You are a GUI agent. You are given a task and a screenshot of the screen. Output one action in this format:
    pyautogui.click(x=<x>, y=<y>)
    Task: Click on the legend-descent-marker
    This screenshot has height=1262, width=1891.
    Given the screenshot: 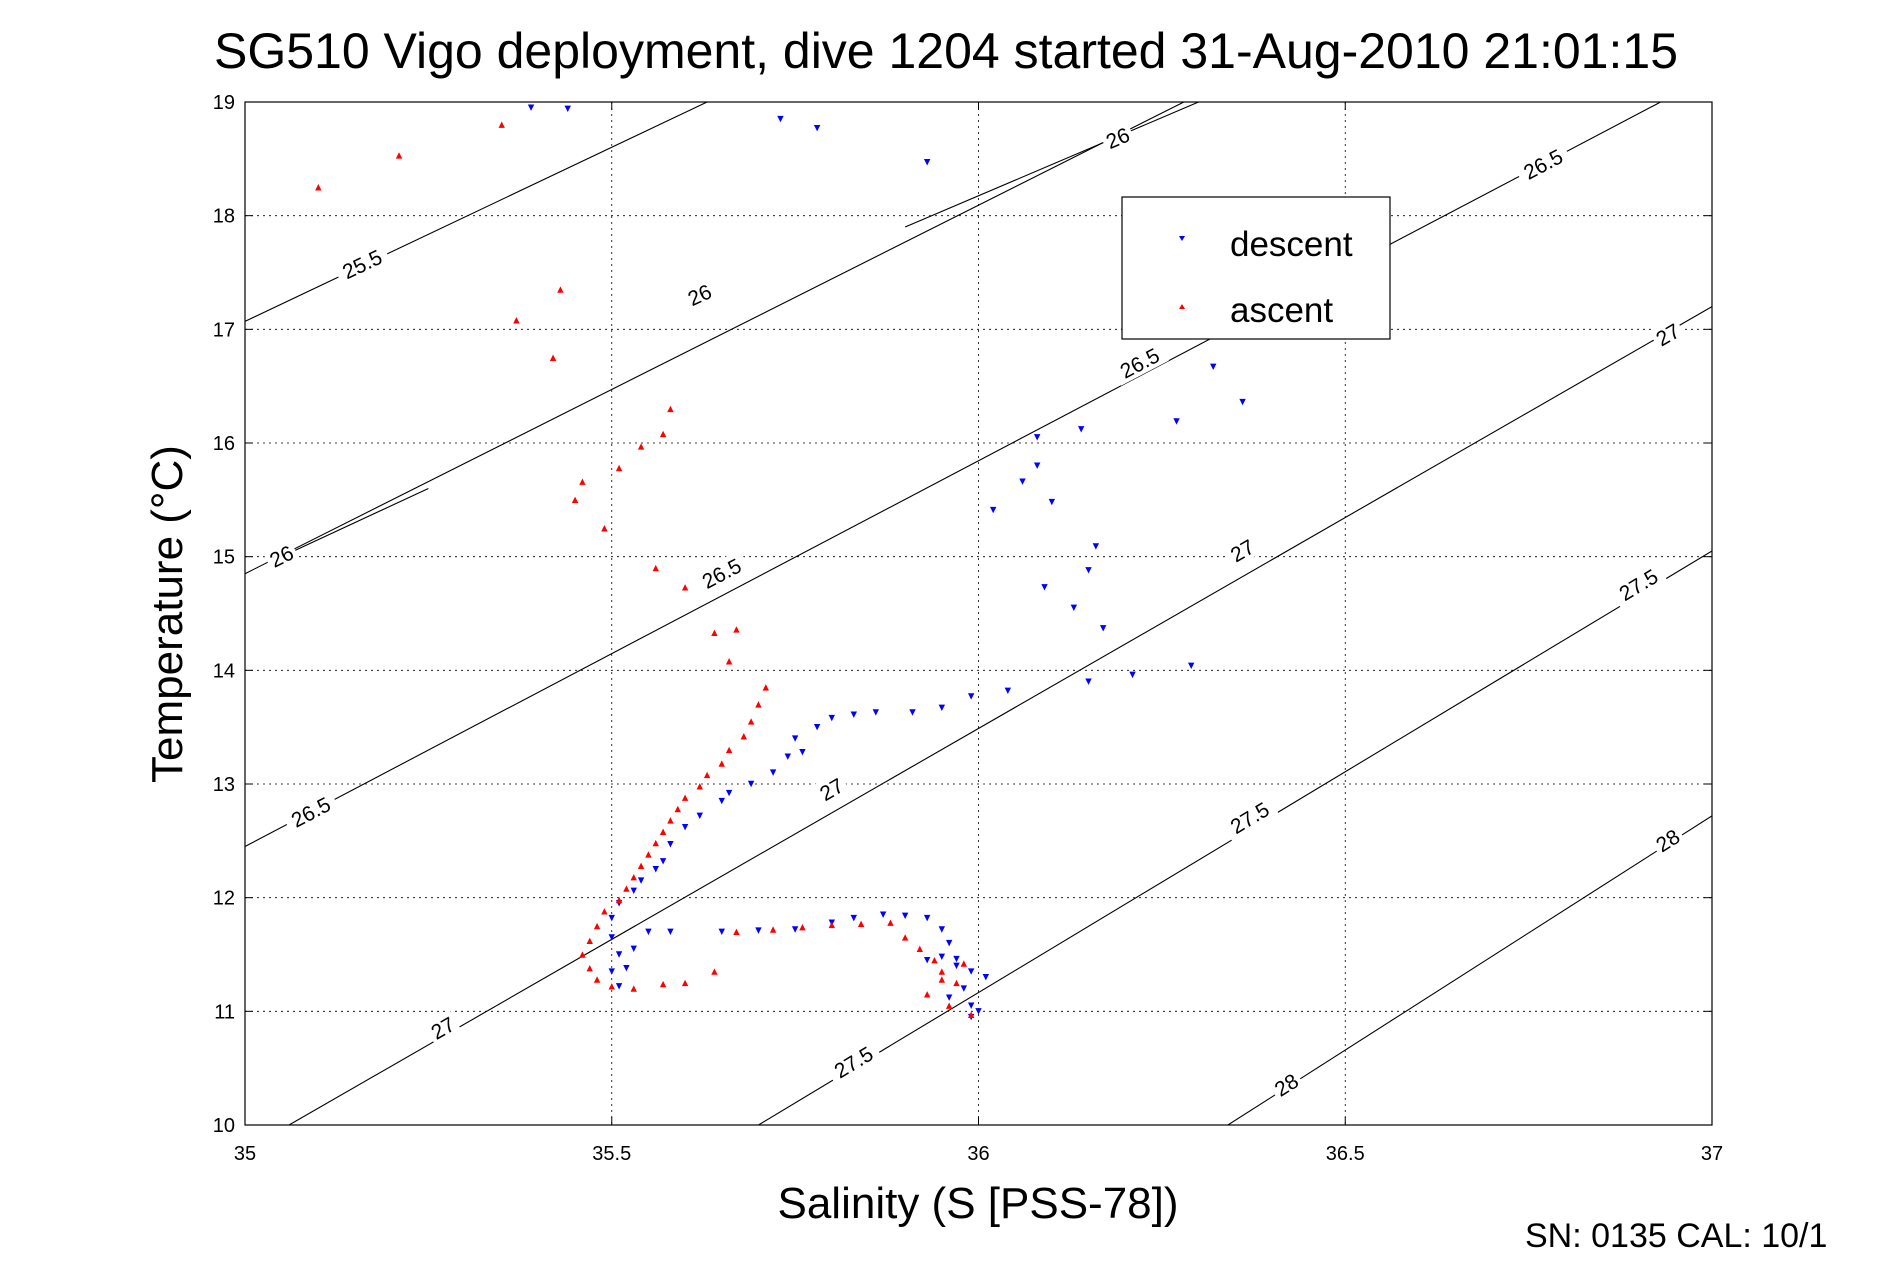 What is the action you would take?
    pyautogui.click(x=1182, y=238)
    